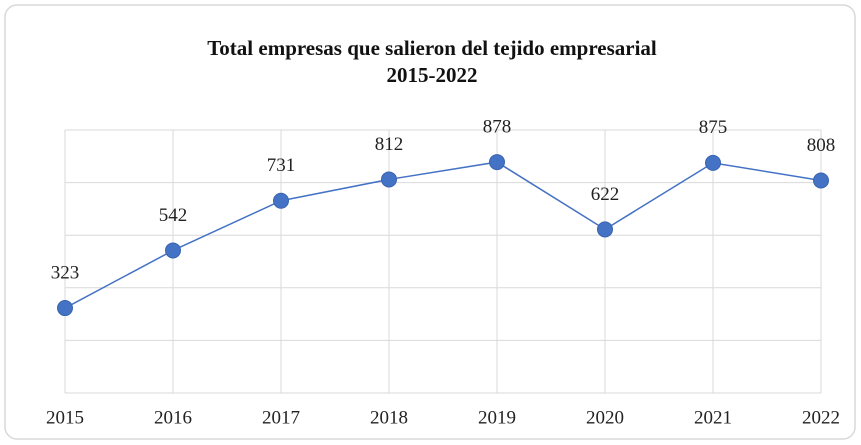 The image size is (861, 445). What do you see at coordinates (281, 165) in the screenshot?
I see `data-label: 731` at bounding box center [281, 165].